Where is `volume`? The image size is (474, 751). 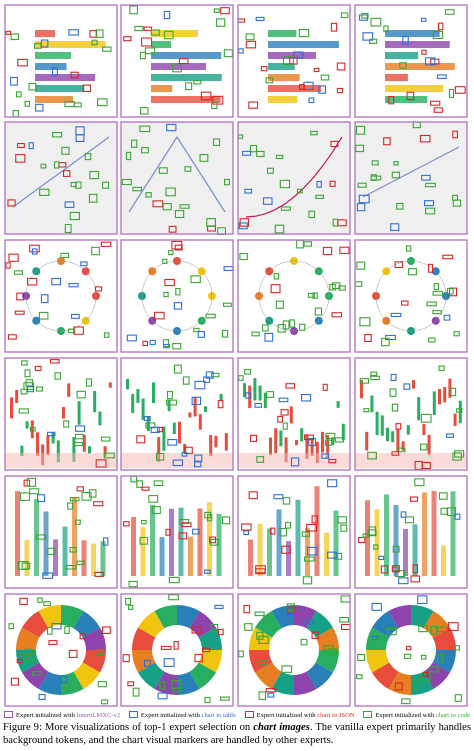
volume is located at coordinates (411, 460).